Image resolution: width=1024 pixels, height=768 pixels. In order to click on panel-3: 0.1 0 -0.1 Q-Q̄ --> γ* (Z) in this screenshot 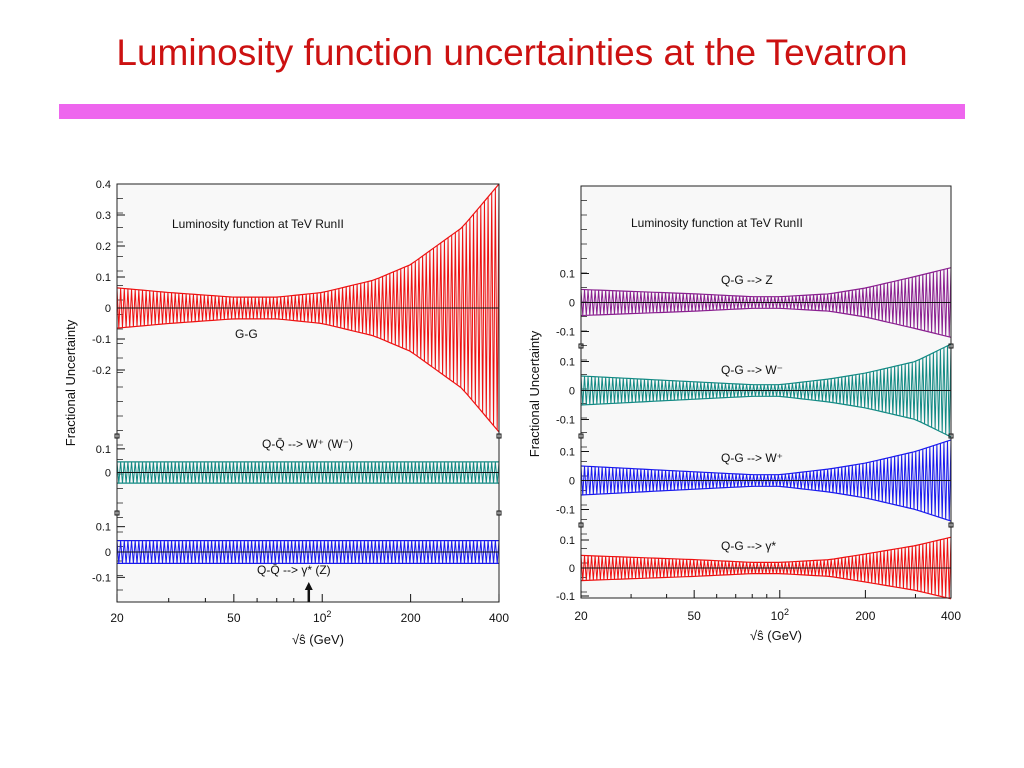, I will do `click(297, 547)`.